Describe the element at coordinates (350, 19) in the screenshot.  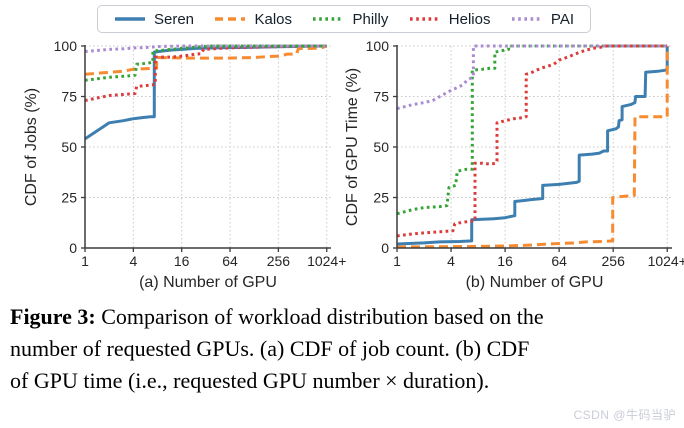
I see `legend-item-philly: Philly` at that location.